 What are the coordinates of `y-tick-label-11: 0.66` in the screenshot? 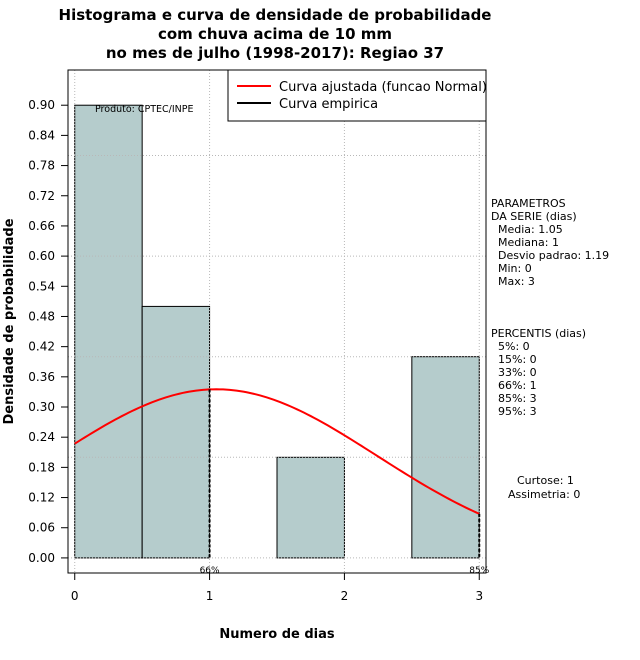 It's located at (41, 226).